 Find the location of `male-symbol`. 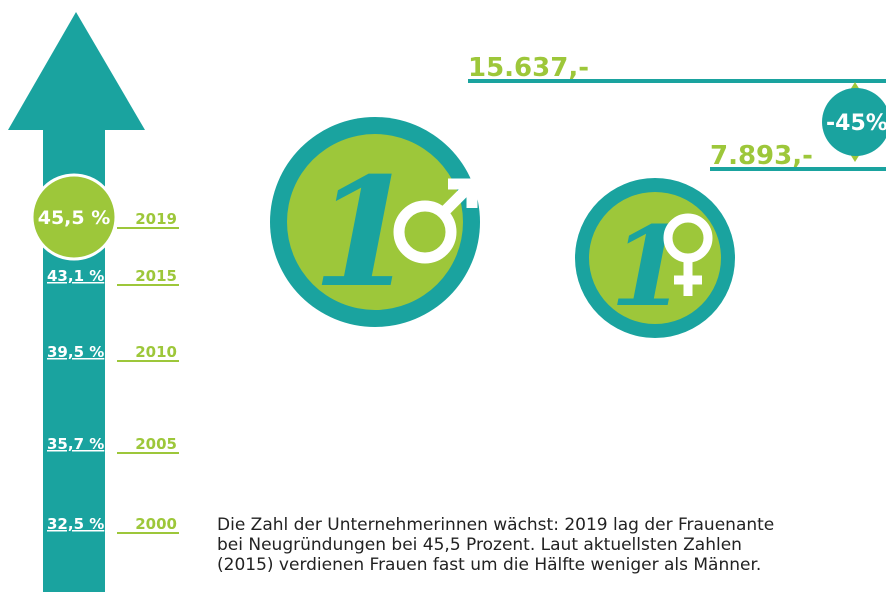

male-symbol is located at coordinates (435, 221).